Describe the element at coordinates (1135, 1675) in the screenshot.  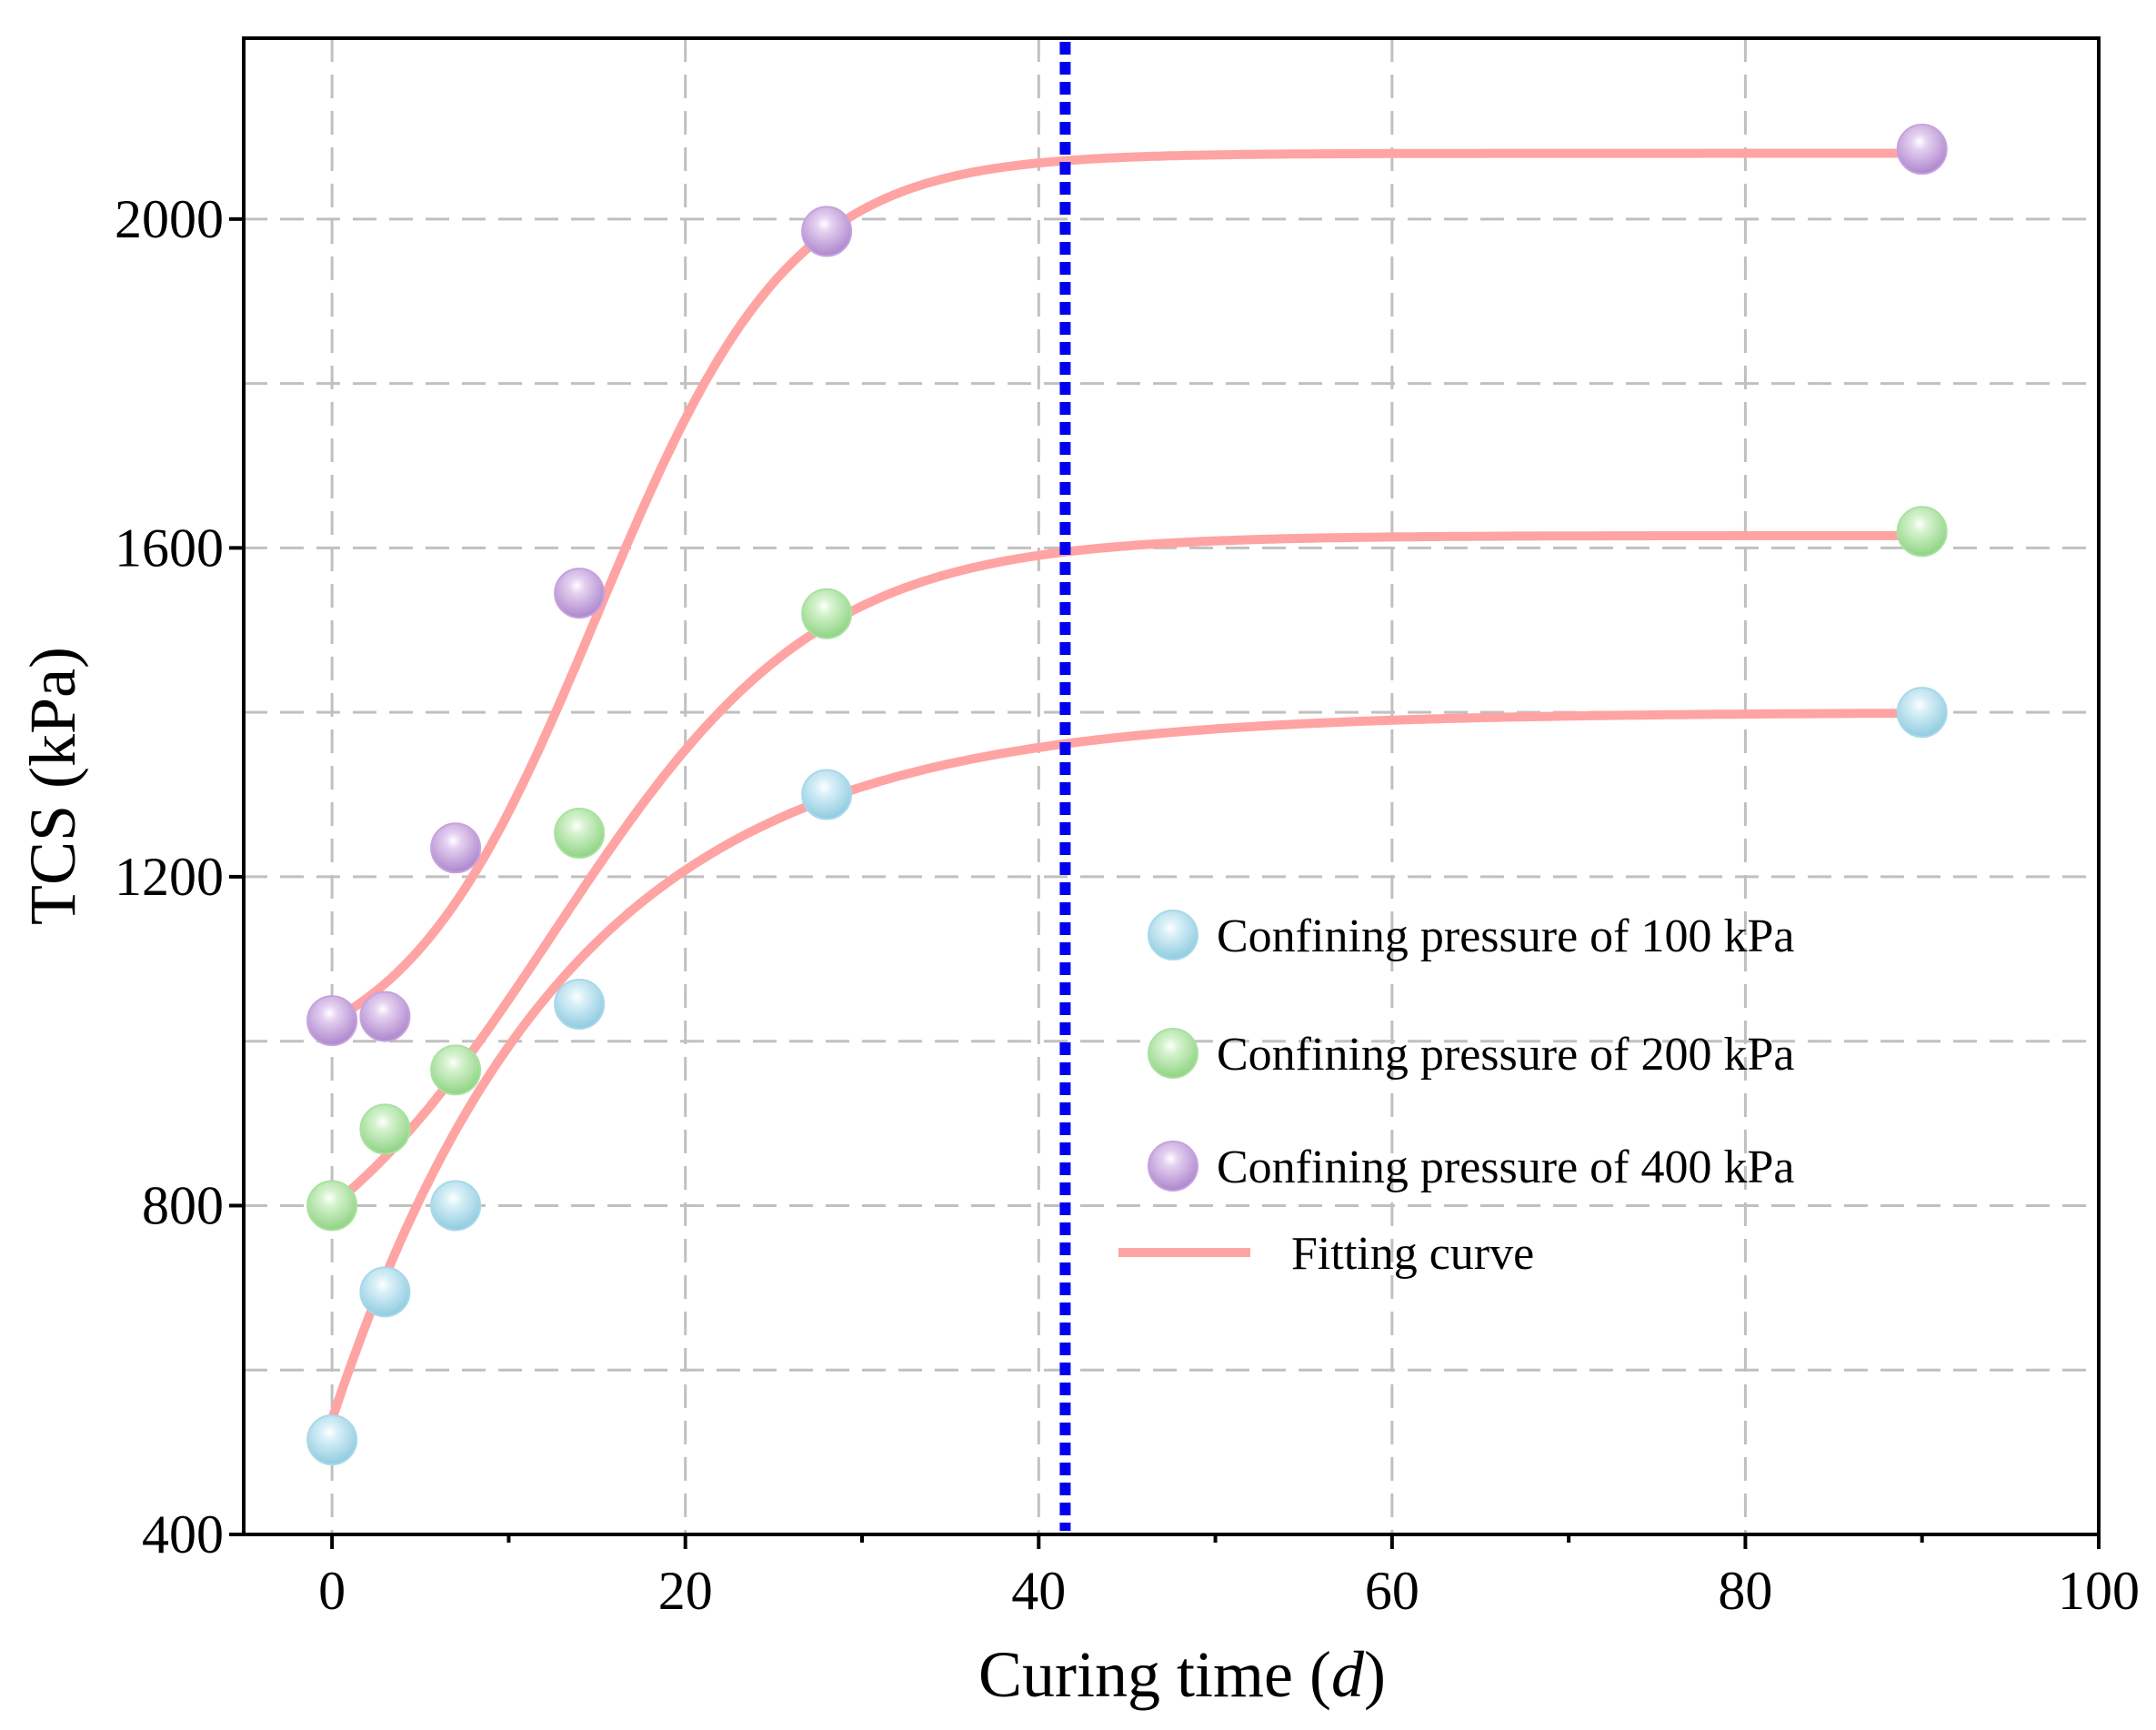
I see `x-axis-title-text: Curing time` at that location.